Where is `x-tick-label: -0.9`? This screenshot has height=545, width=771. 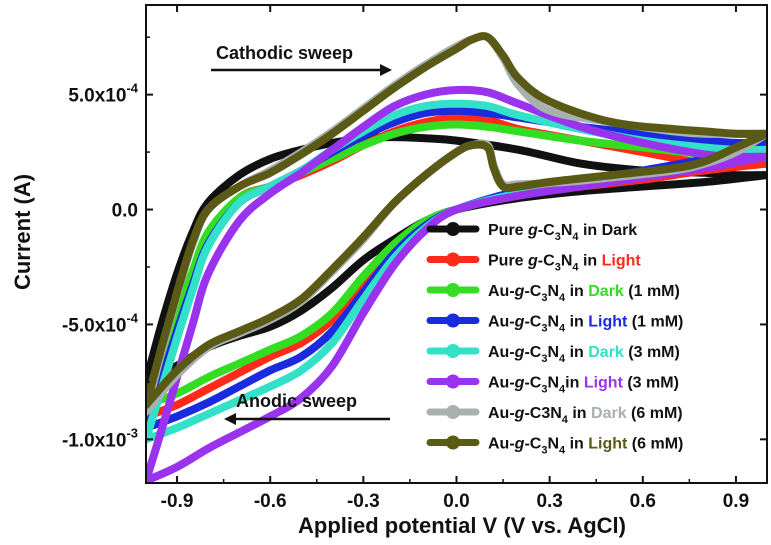
x-tick-label: -0.9 is located at coordinates (177, 501).